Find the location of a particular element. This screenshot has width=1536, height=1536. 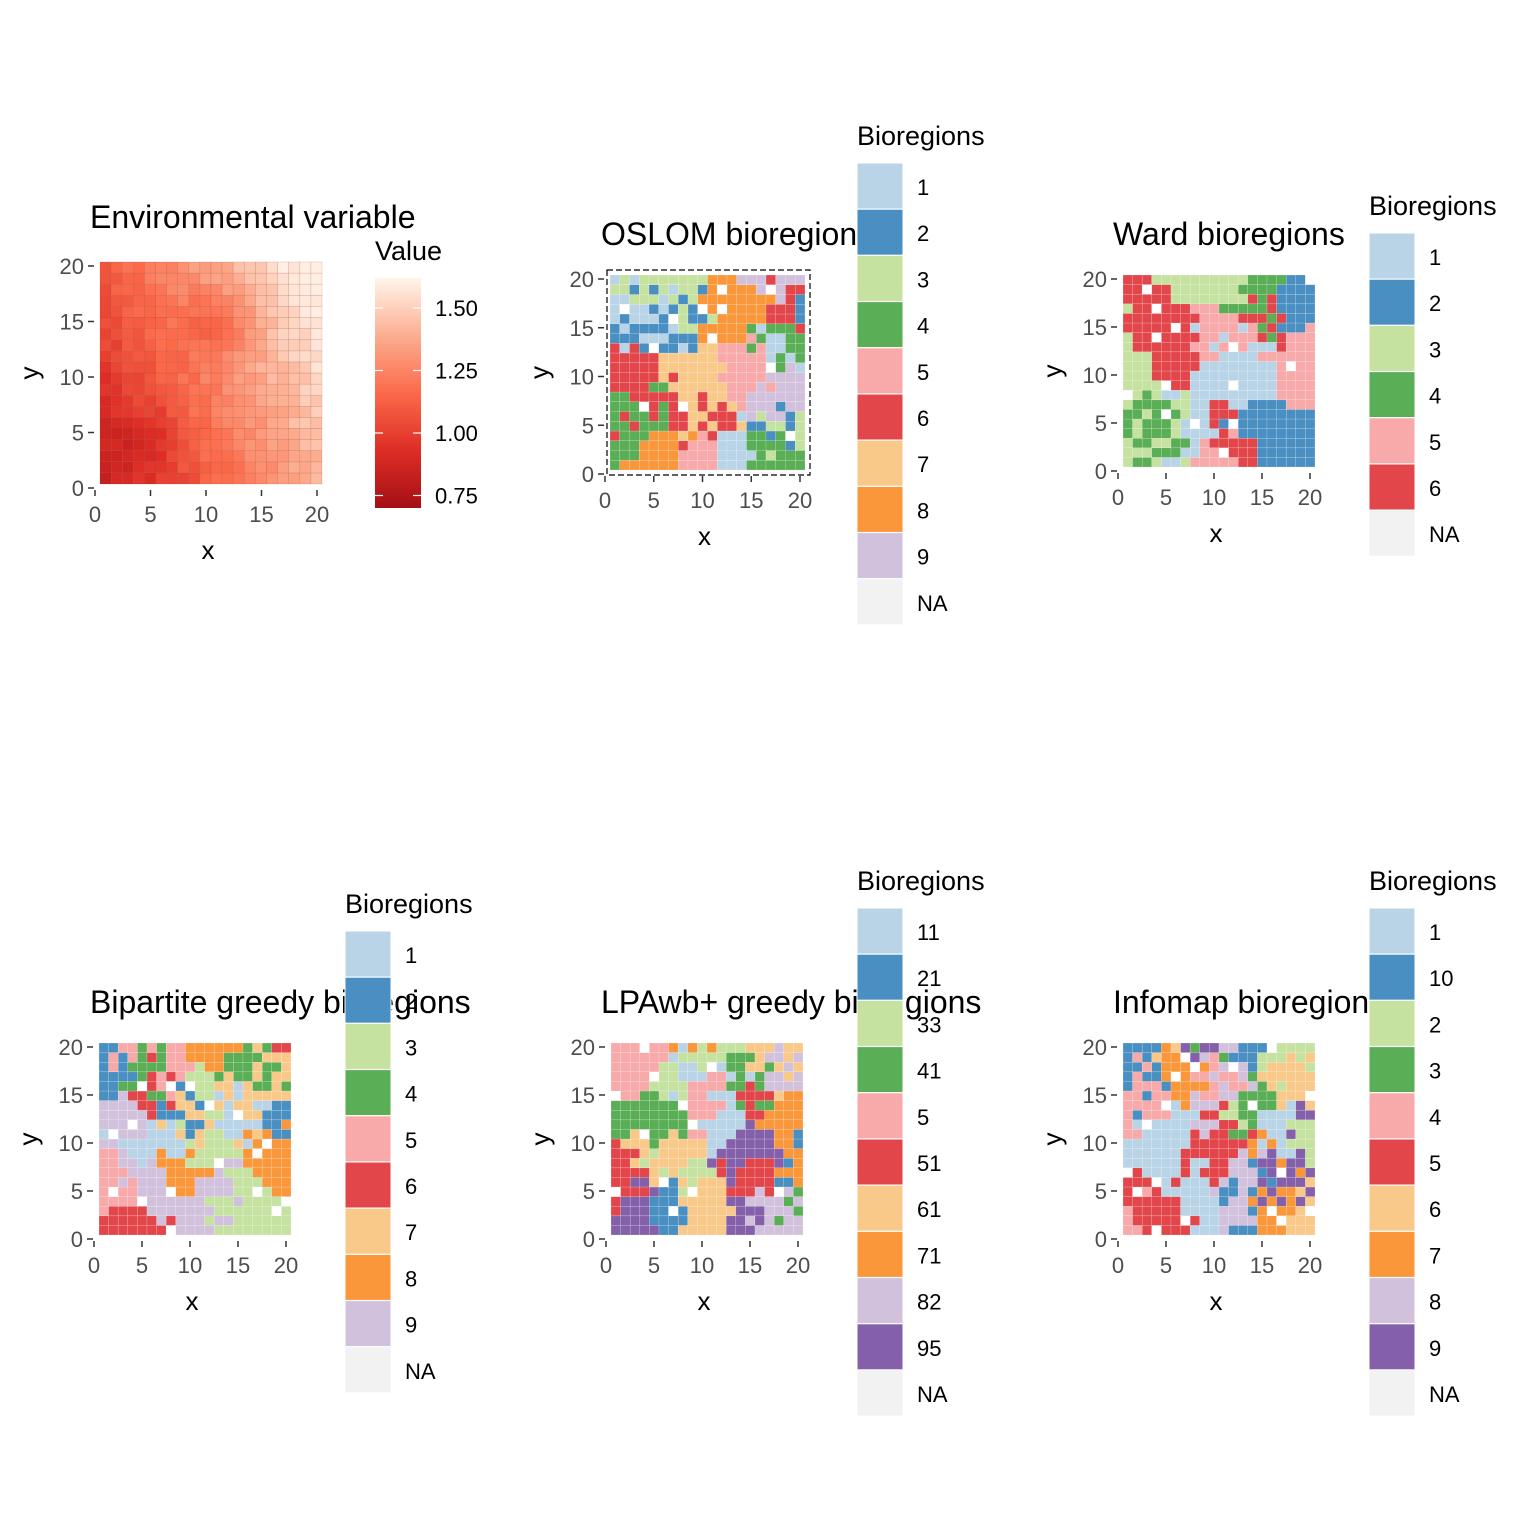

legend-label: 2 is located at coordinates (1435, 1024).